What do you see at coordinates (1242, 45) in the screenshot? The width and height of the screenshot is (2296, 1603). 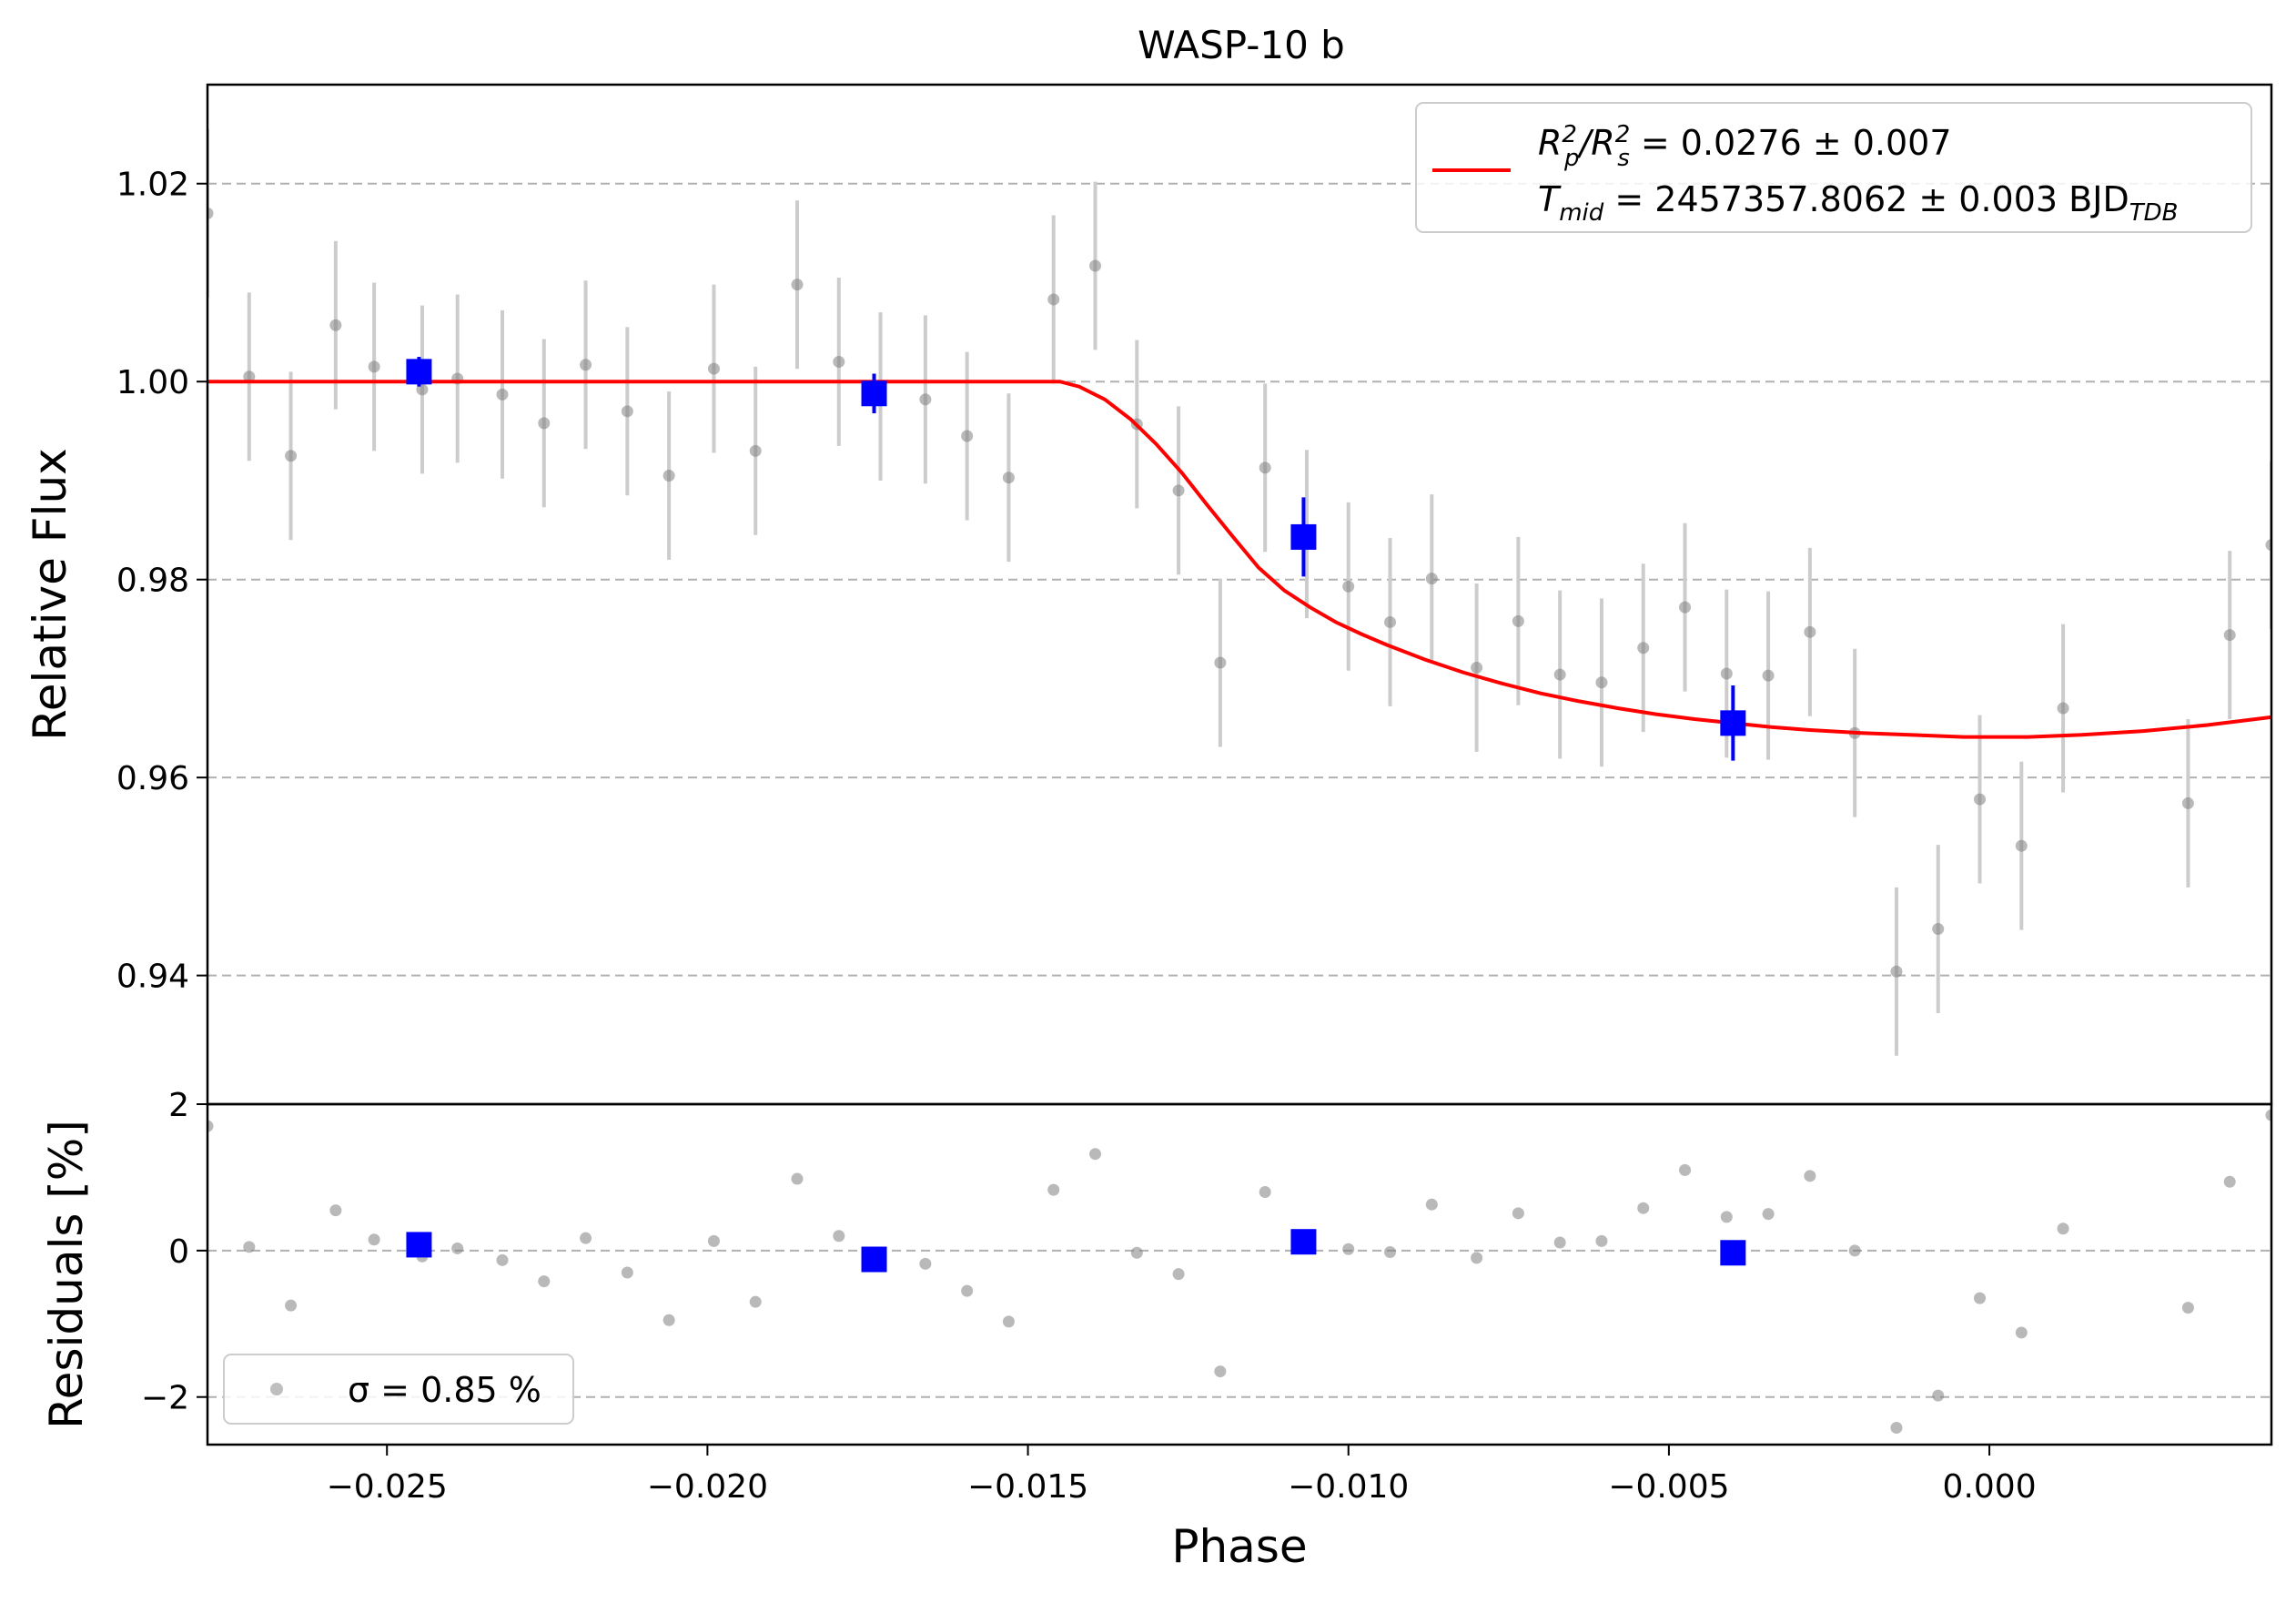 I see `chart-title: WASP-10 b` at bounding box center [1242, 45].